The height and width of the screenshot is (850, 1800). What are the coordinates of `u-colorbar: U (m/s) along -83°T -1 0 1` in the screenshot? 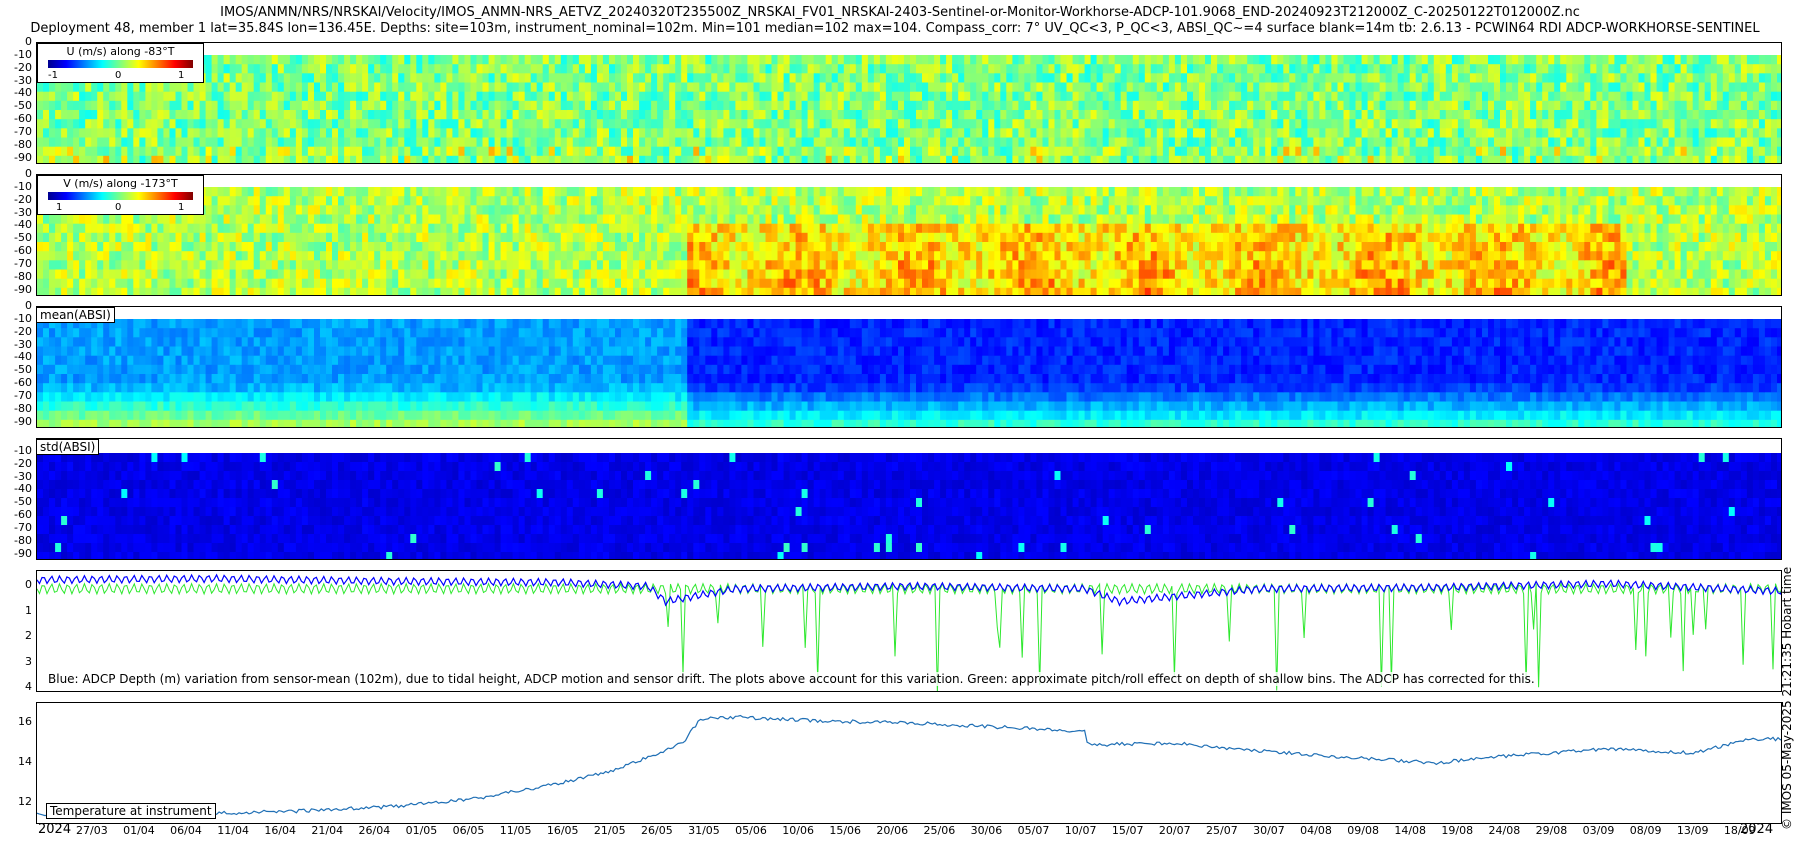 It's located at (120, 63).